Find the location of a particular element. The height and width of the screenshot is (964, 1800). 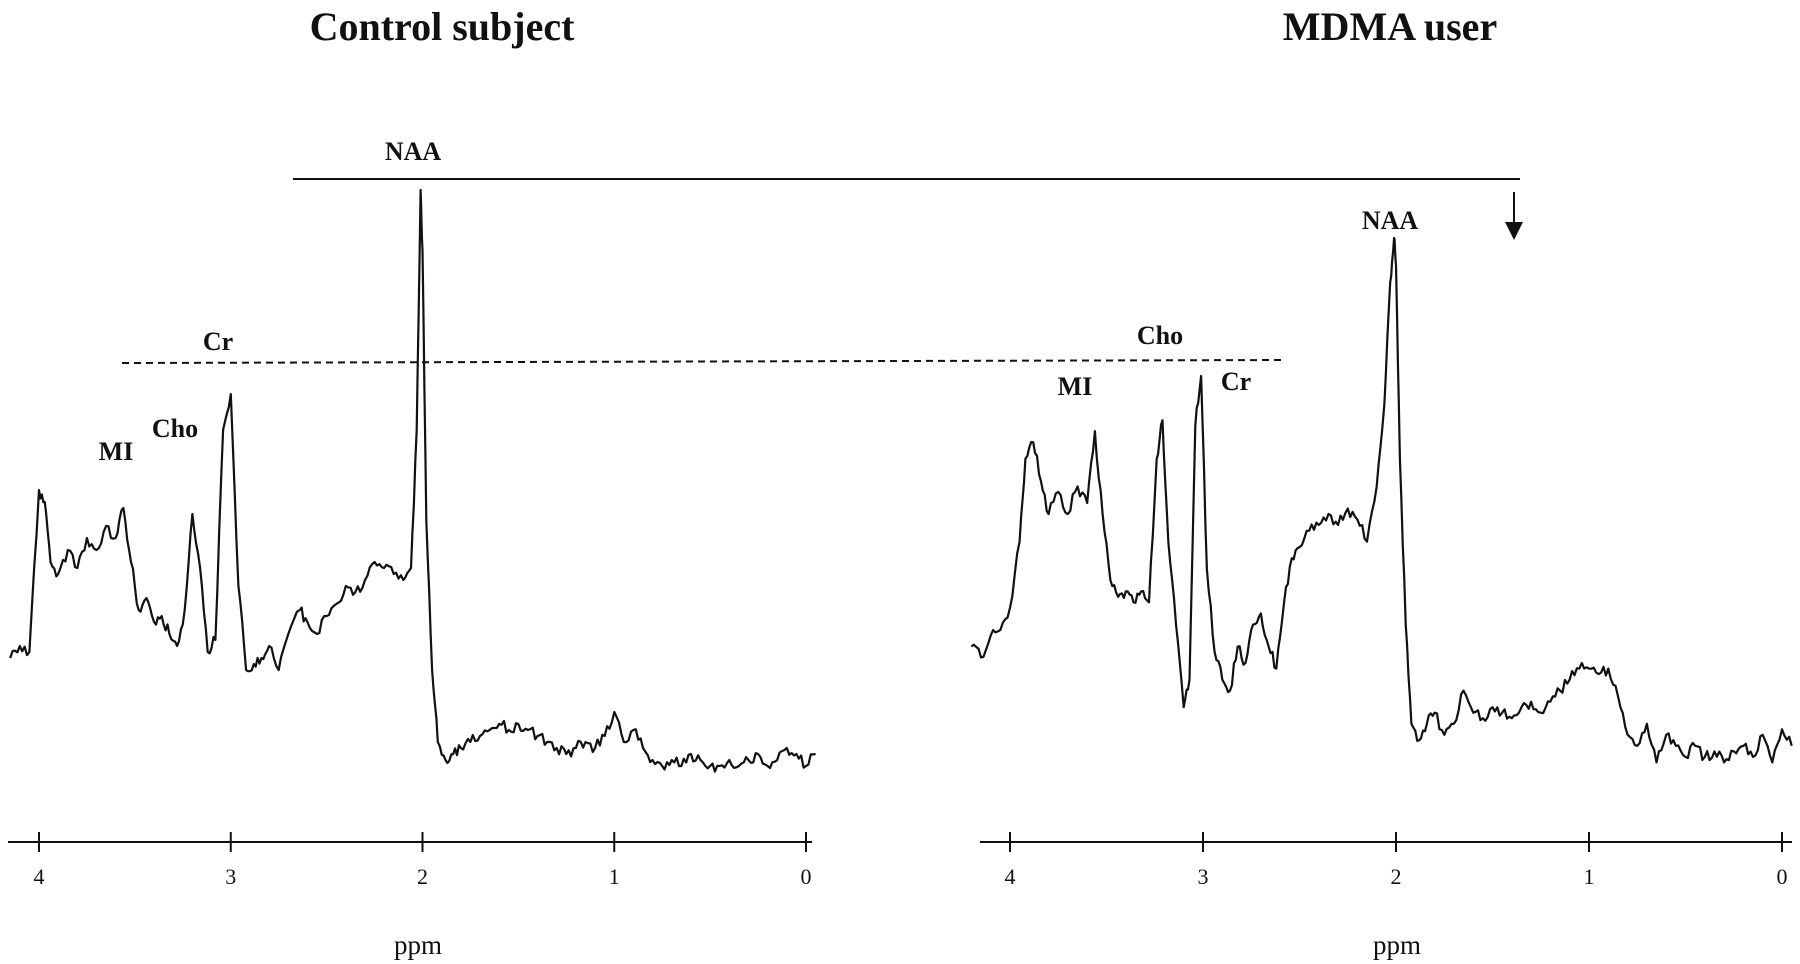

mdma-x-tick-label: 0 is located at coordinates (1782, 876).